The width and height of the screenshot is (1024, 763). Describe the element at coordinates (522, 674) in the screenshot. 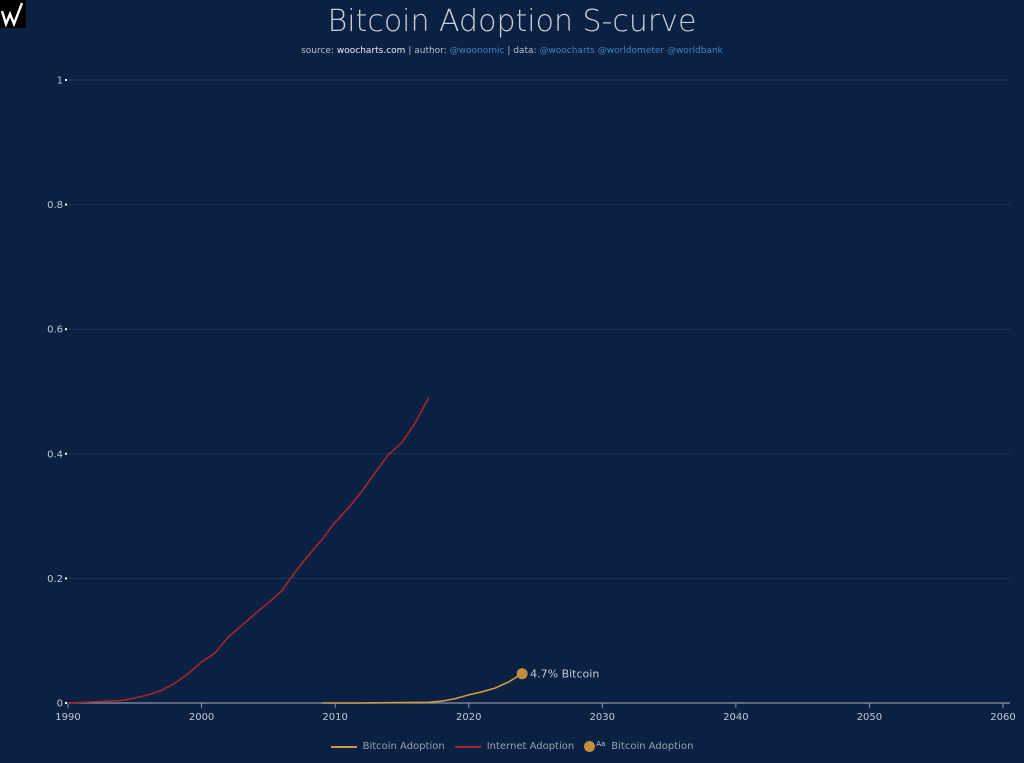

I see `bitcoin-endpoint-marker` at that location.